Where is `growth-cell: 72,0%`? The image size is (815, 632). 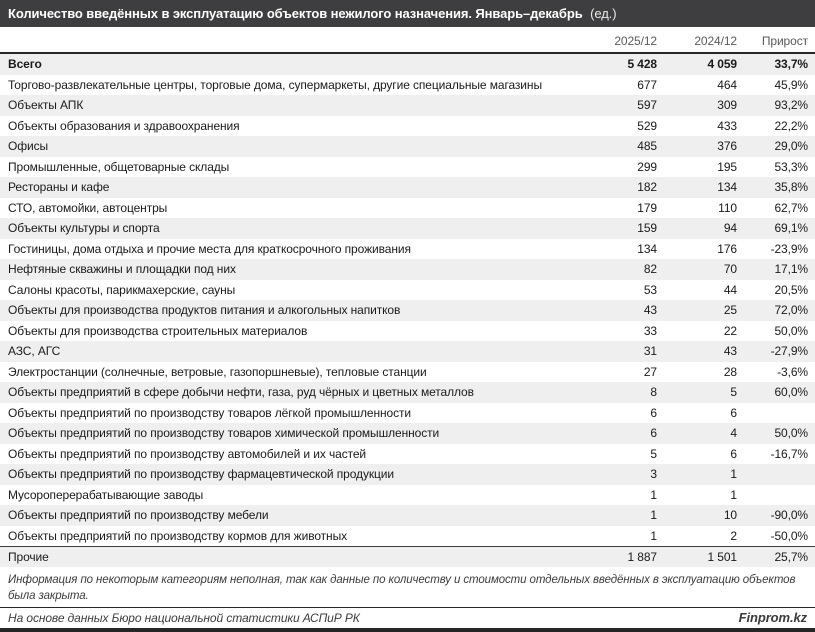 growth-cell: 72,0% is located at coordinates (791, 310).